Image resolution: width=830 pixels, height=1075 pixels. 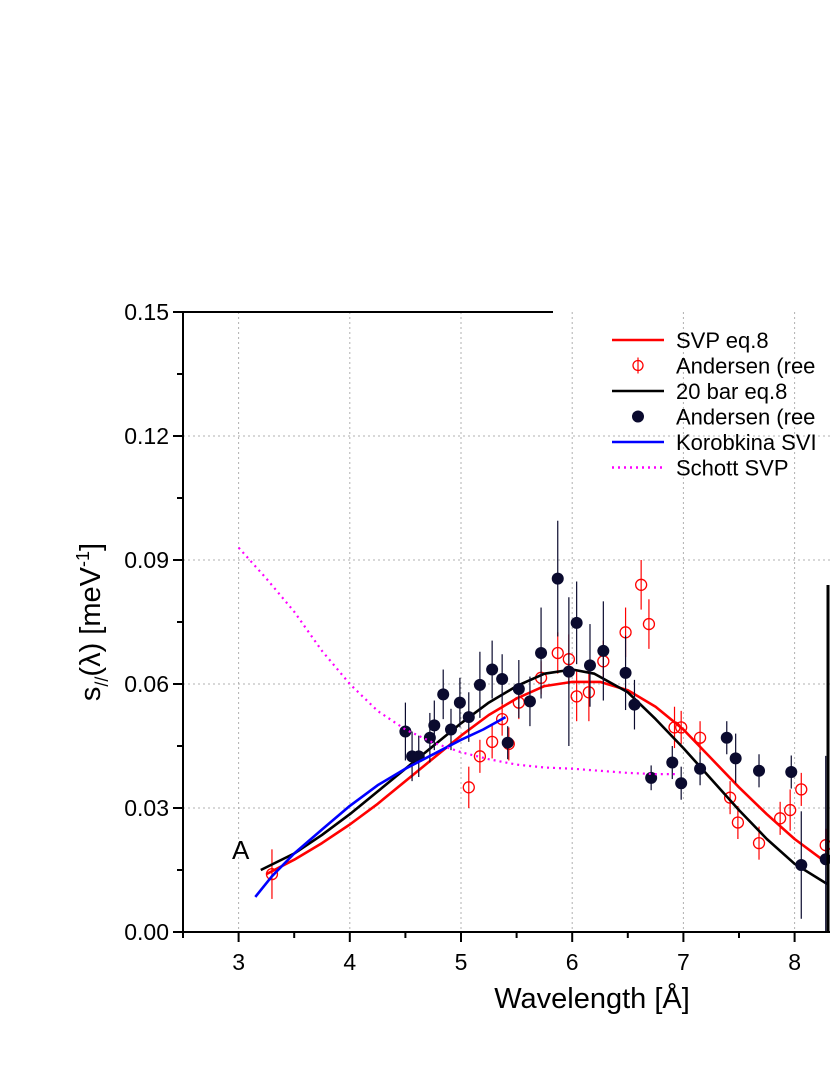 What do you see at coordinates (722, 340) in the screenshot?
I see `legend-label: SVP eq.8` at bounding box center [722, 340].